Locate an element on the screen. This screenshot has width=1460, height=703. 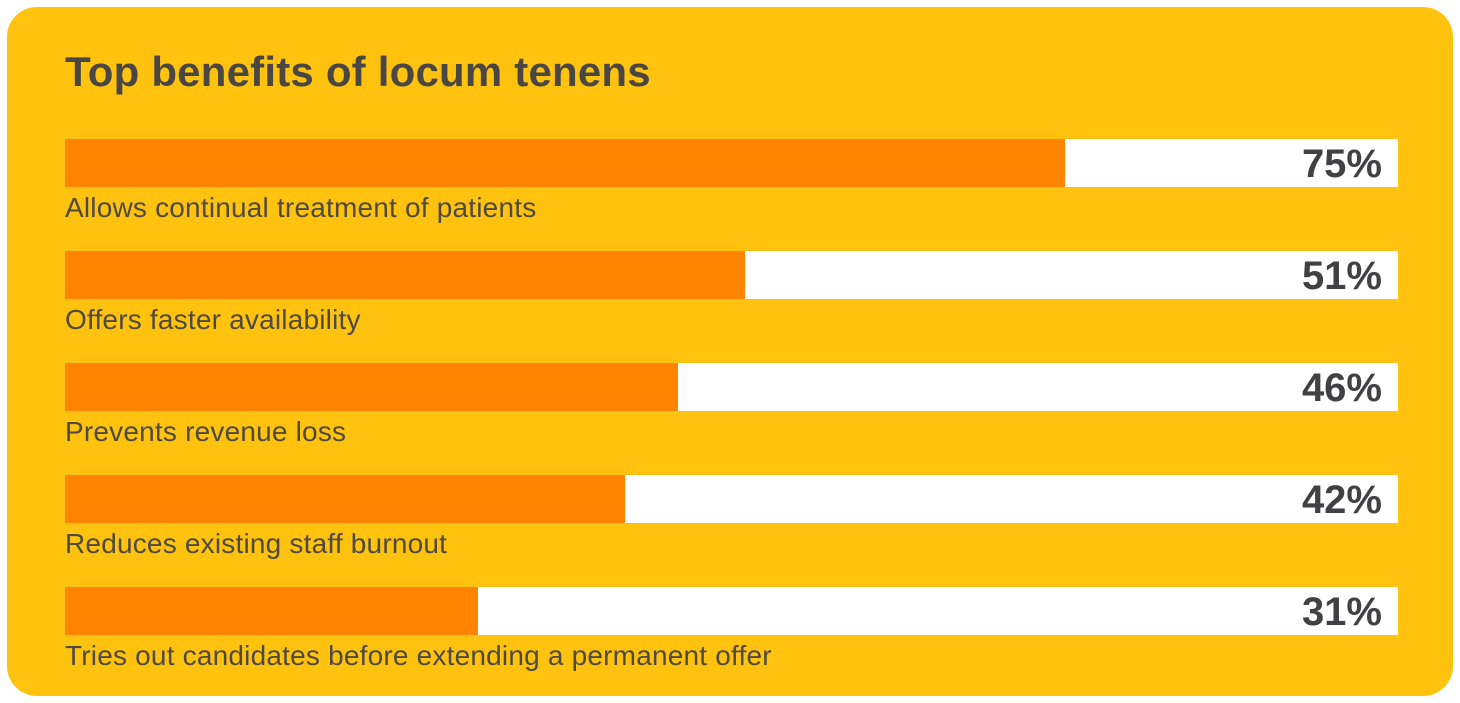
bar-category-label: Reduces existing staff burnout is located at coordinates (256, 544).